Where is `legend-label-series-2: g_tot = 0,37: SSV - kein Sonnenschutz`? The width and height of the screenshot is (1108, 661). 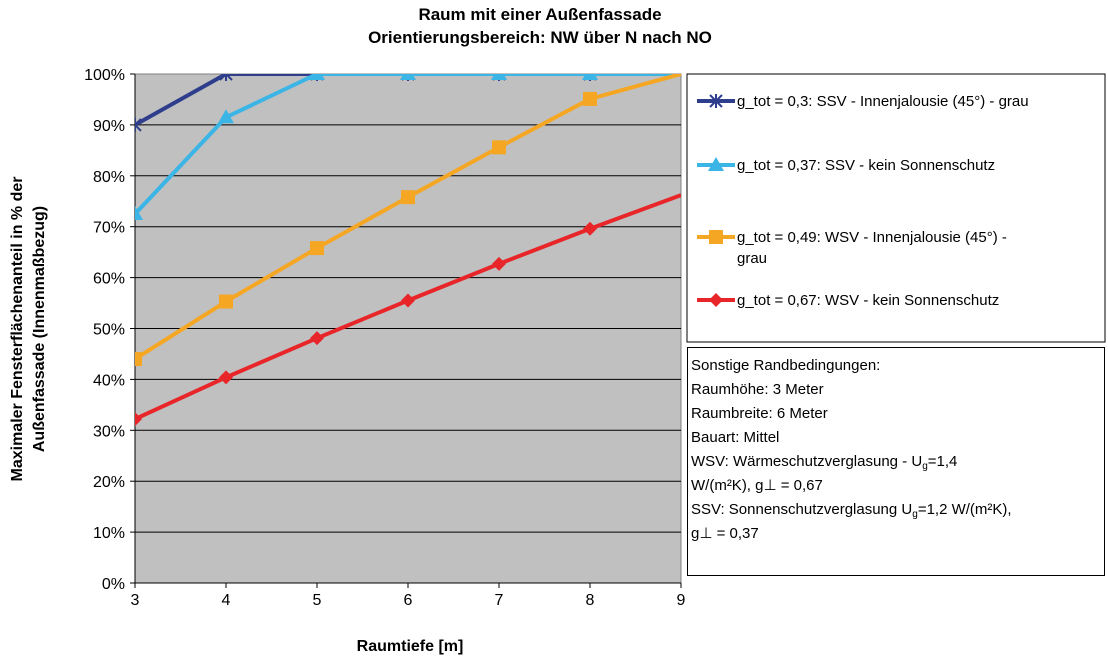 legend-label-series-2: g_tot = 0,37: SSV - kein Sonnenschutz is located at coordinates (866, 165).